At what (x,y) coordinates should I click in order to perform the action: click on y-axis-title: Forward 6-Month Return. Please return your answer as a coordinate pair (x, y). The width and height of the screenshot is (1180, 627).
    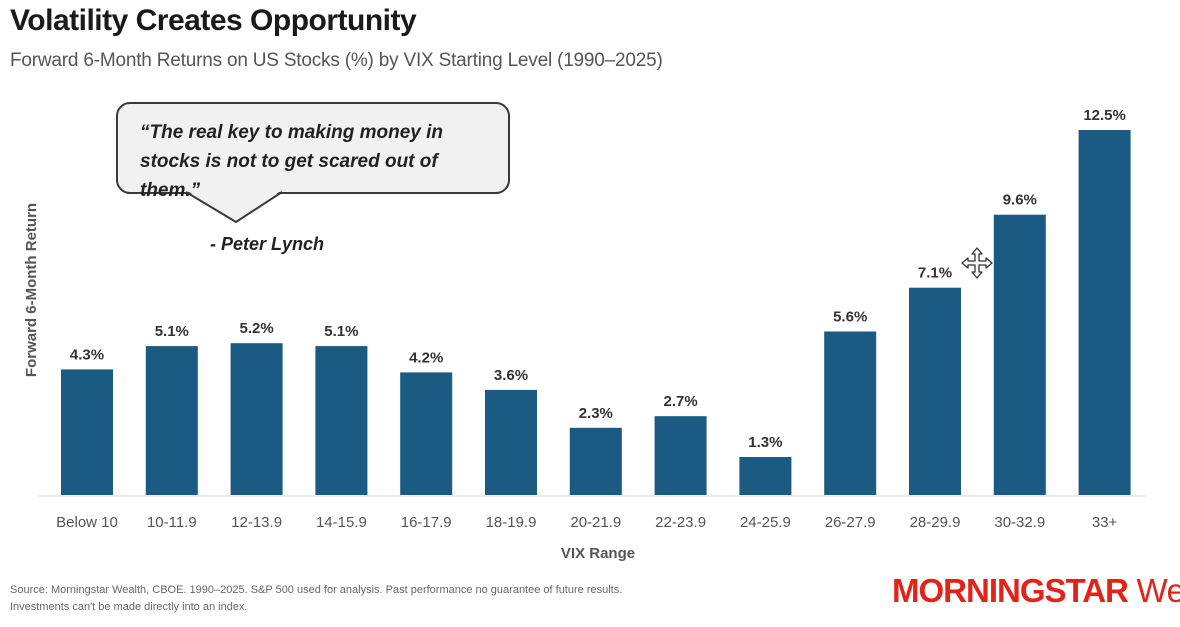
    Looking at the image, I should click on (31, 290).